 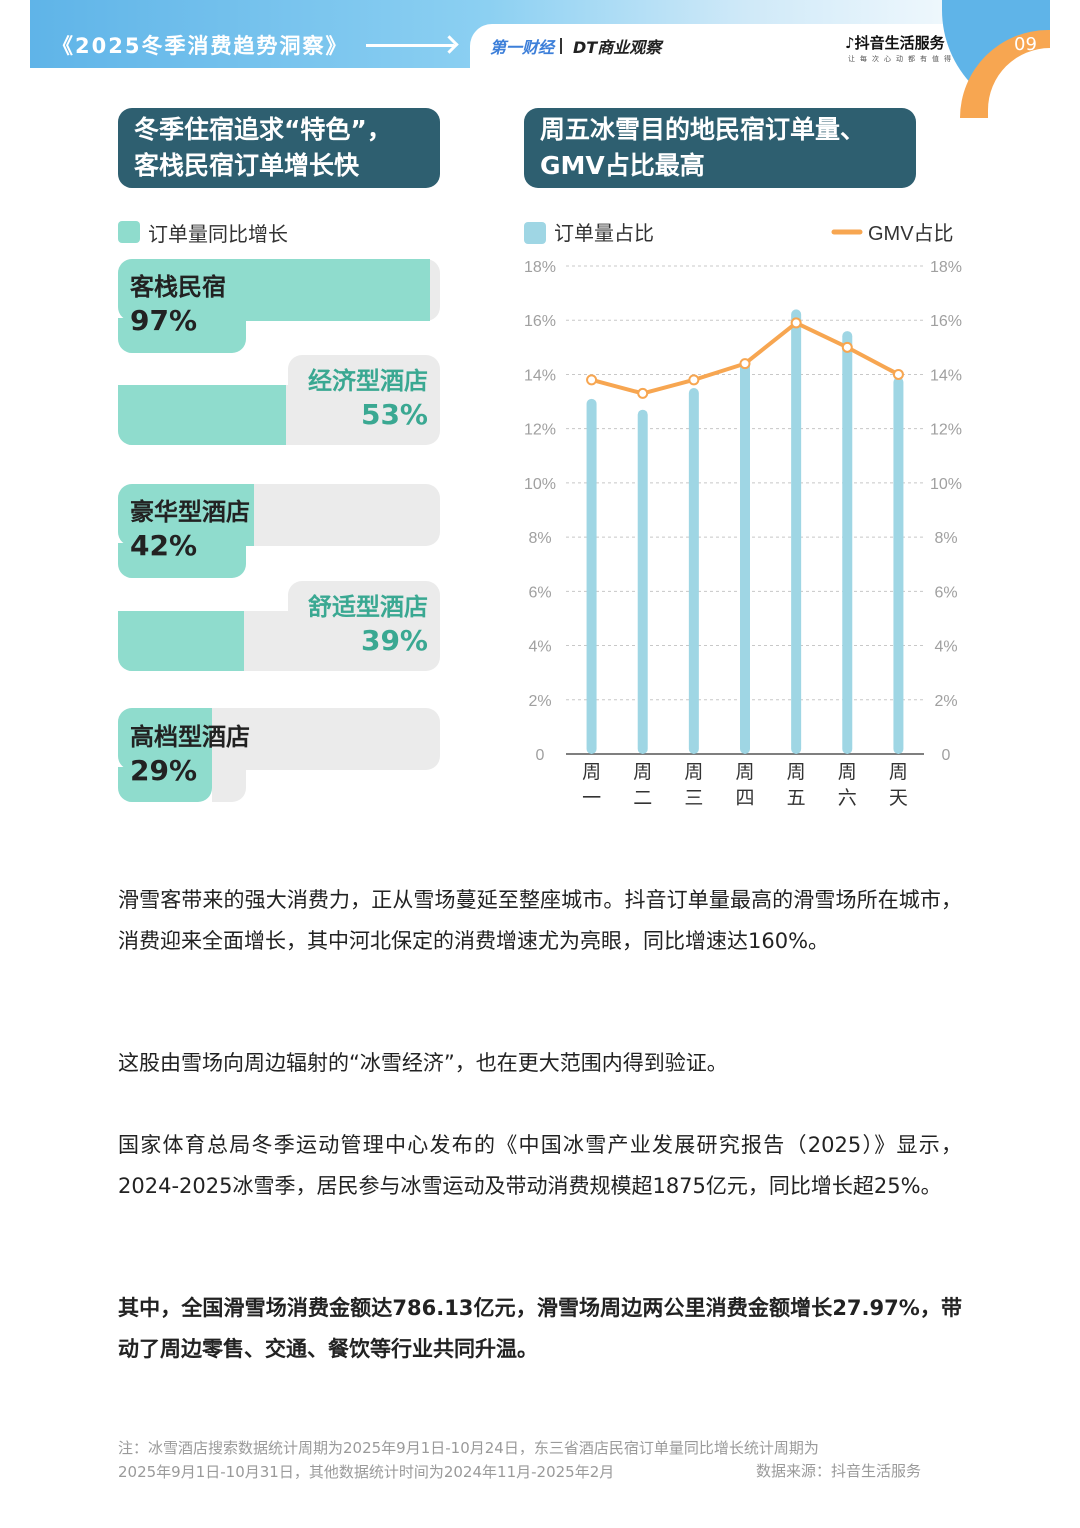 I want to click on y-tick-label-right: 6%, so click(x=945, y=592).